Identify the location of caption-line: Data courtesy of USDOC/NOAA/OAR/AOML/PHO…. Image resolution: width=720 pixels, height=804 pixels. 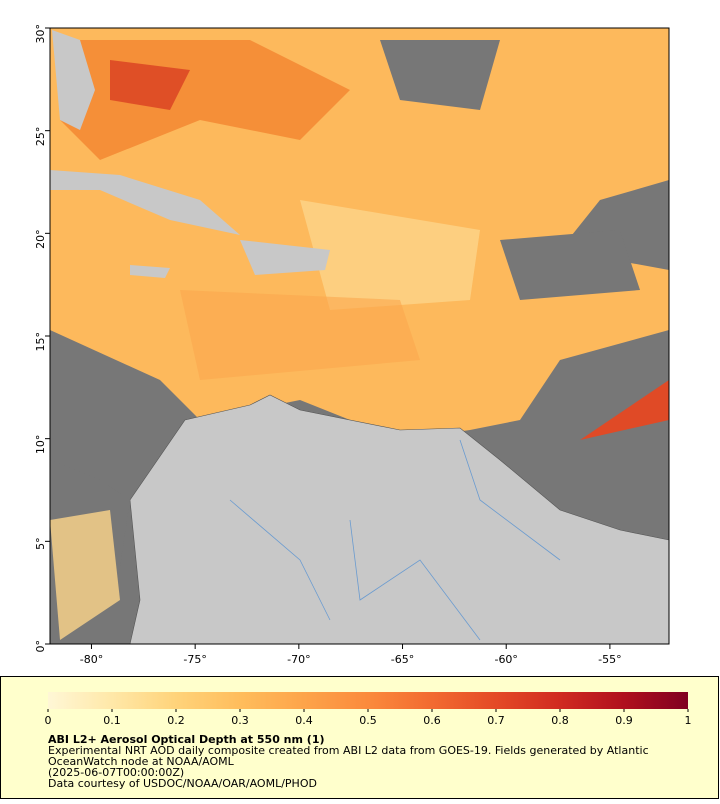
(182, 783).